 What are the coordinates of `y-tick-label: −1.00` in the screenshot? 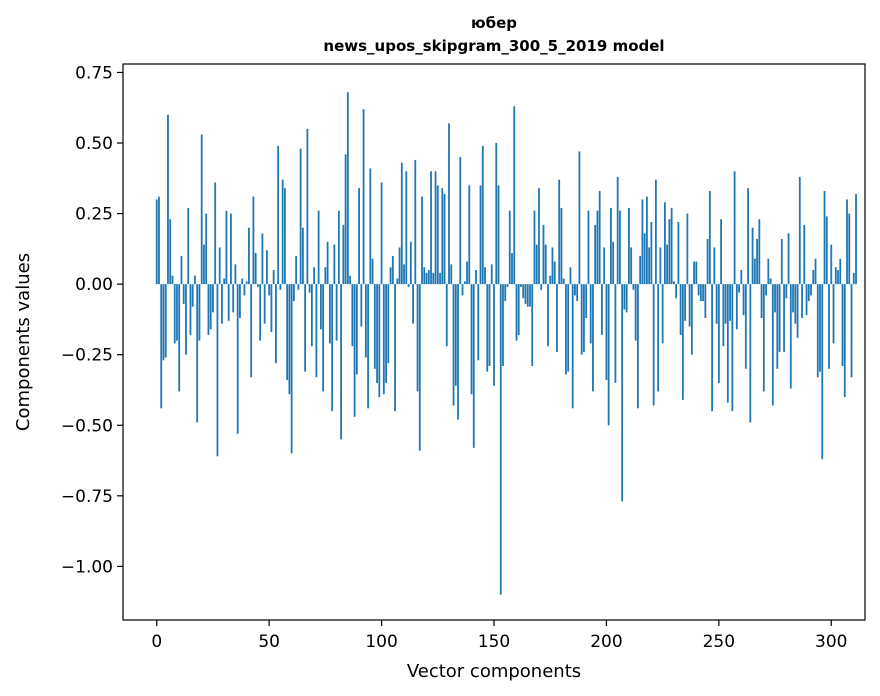 It's located at (87, 567).